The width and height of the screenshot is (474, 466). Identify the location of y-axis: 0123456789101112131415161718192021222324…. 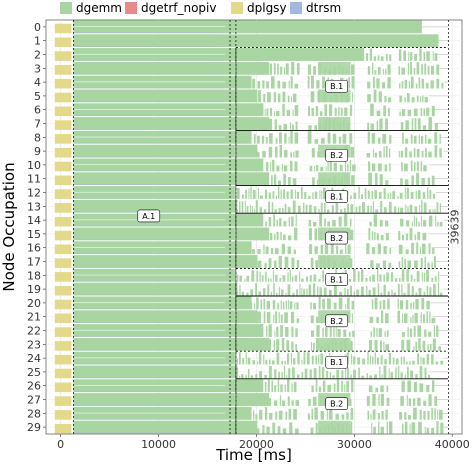
(36, 227).